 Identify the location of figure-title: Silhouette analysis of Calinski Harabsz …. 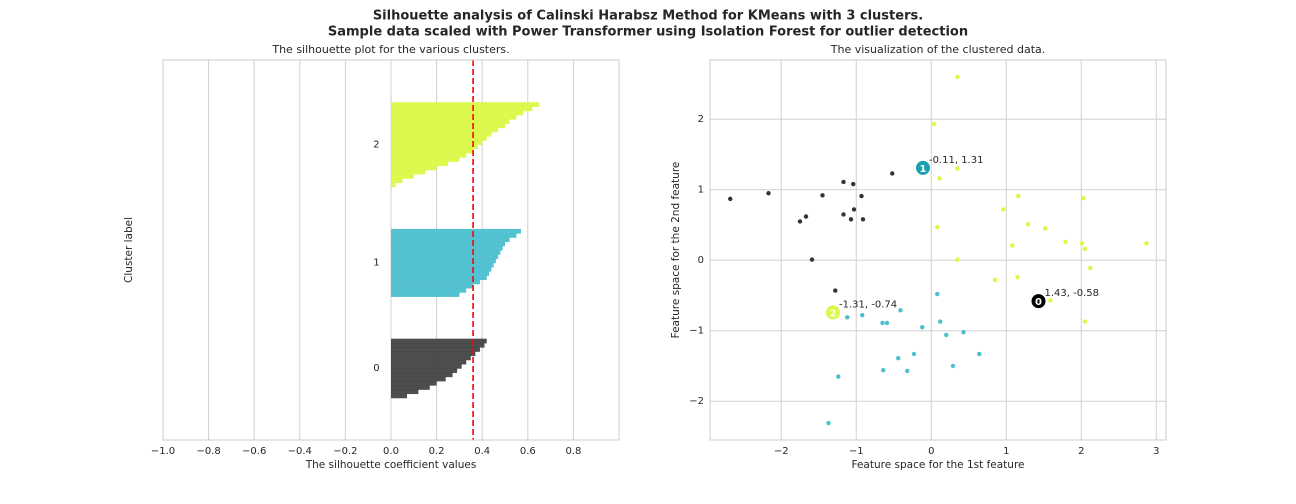
(648, 16).